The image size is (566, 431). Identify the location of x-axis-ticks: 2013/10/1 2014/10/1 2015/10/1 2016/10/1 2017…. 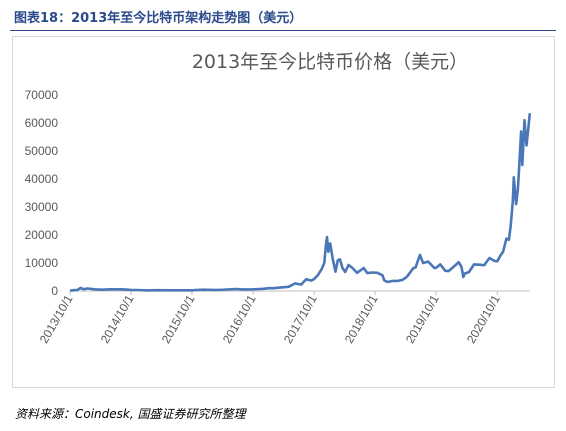
(270, 319).